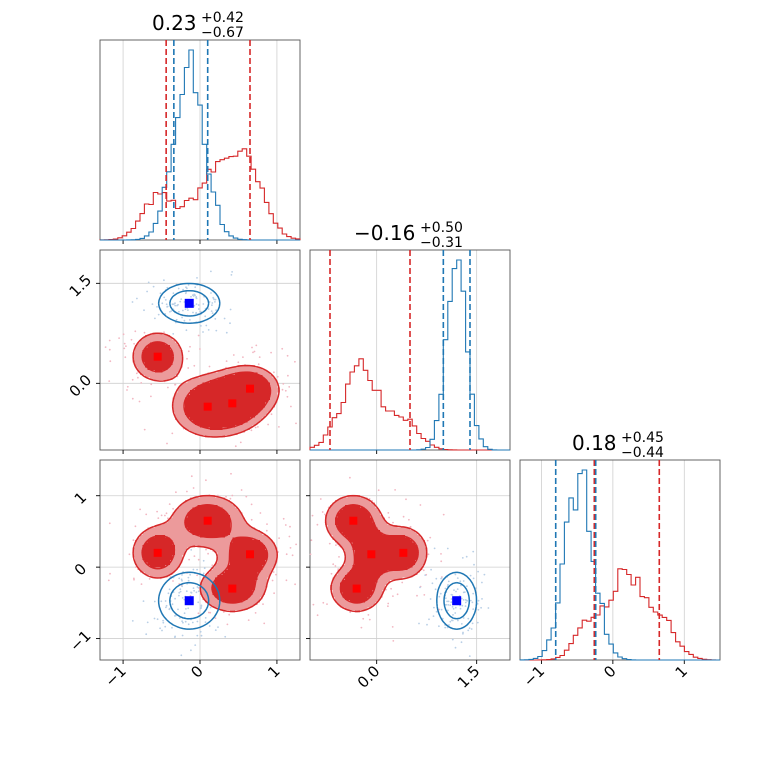 This screenshot has width=760, height=760. Describe the element at coordinates (469, 677) in the screenshot. I see `tick-label-x: 1.5` at that location.